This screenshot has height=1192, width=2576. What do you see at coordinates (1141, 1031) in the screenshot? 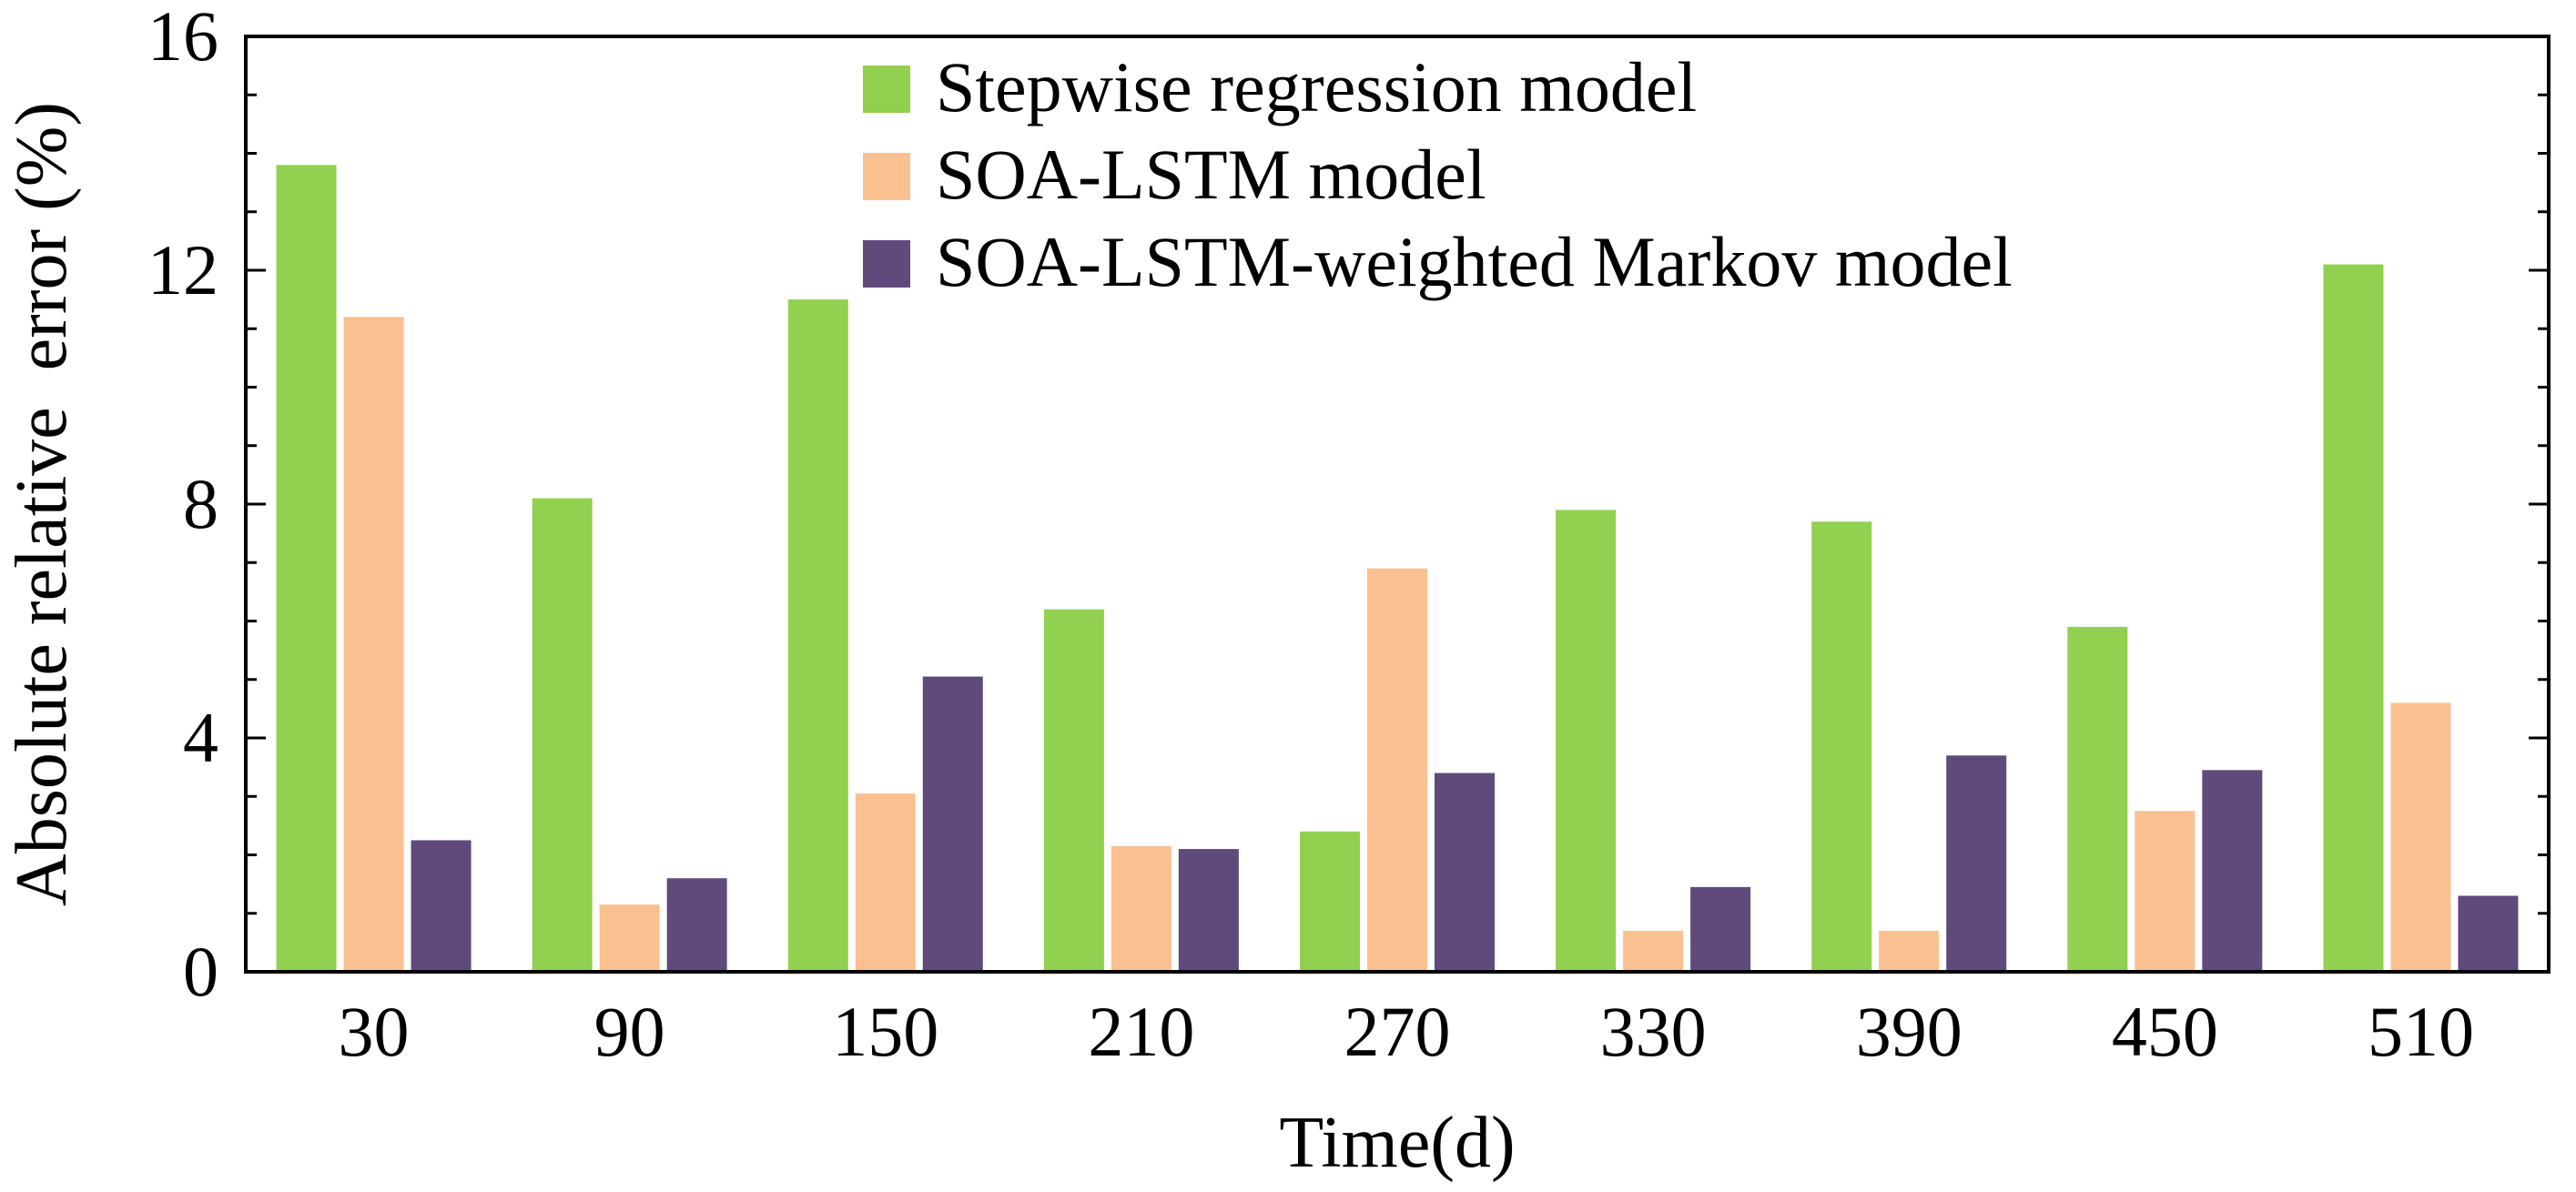
I see `x-tick-label-210: 210` at bounding box center [1141, 1031].